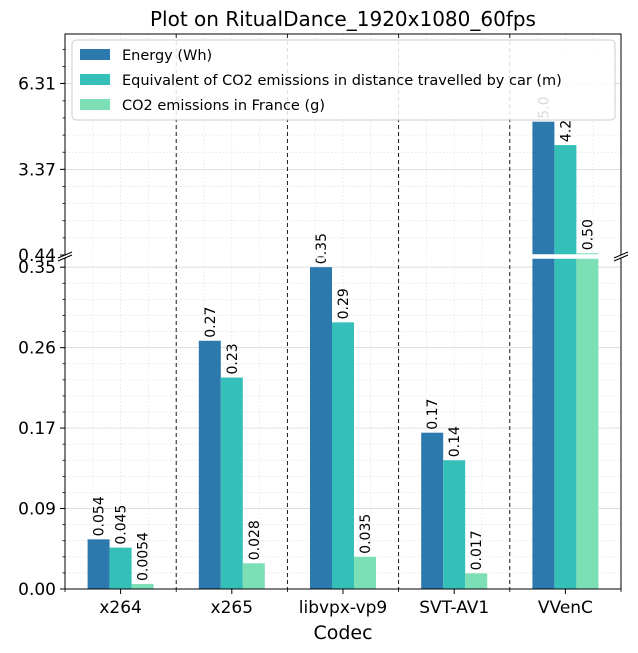  What do you see at coordinates (342, 633) in the screenshot?
I see `x-axis-title: Codec` at bounding box center [342, 633].